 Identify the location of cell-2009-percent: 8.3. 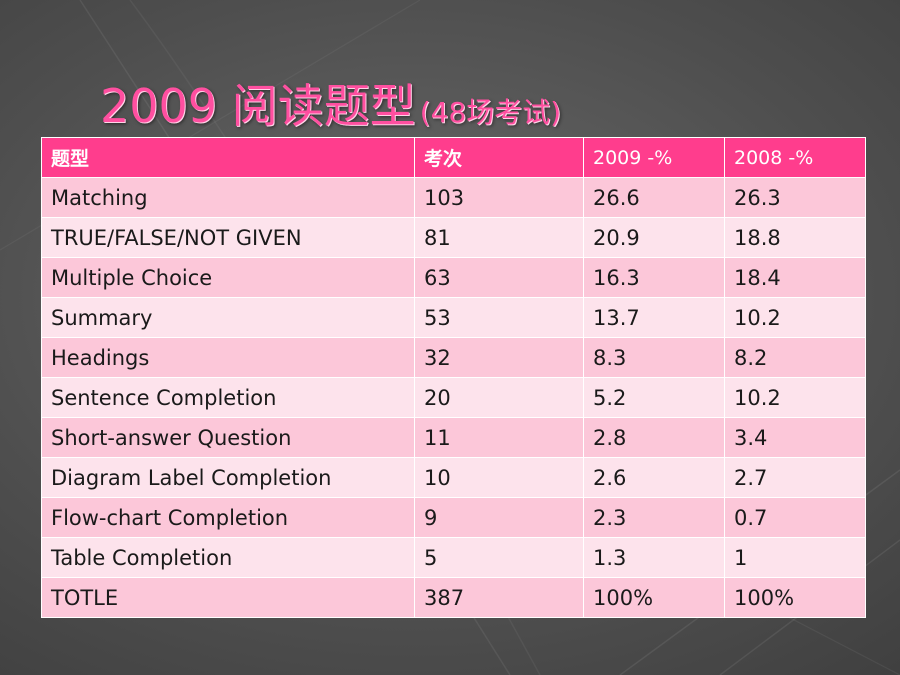
(654, 357).